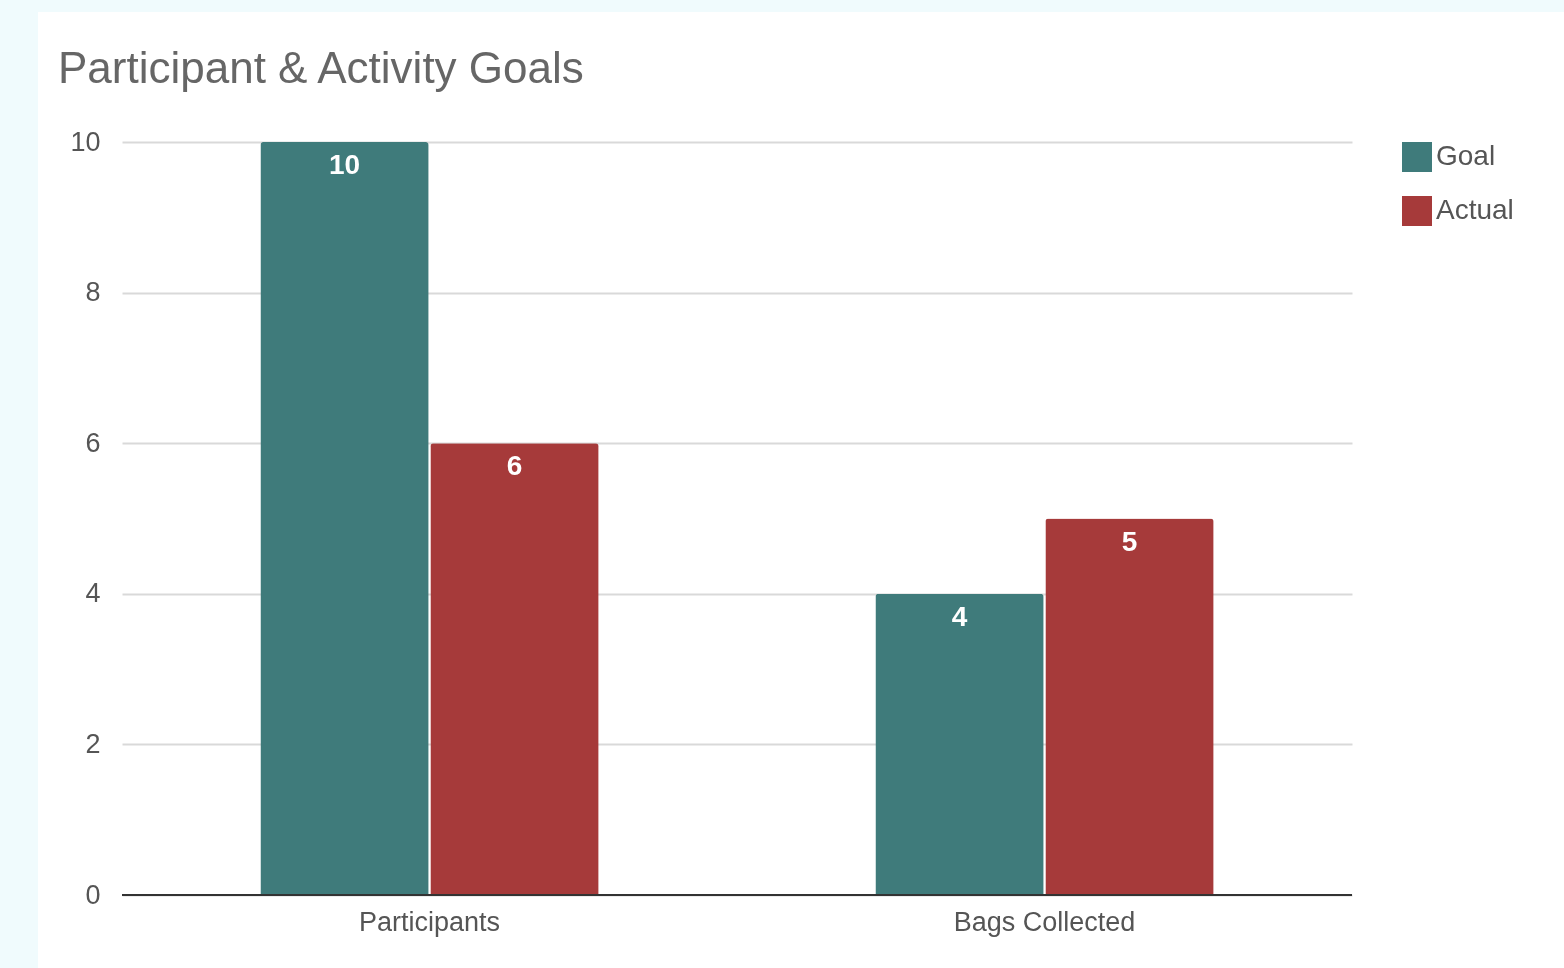 This screenshot has height=968, width=1564. I want to click on x-tick-label: Bags Collected, so click(1044, 921).